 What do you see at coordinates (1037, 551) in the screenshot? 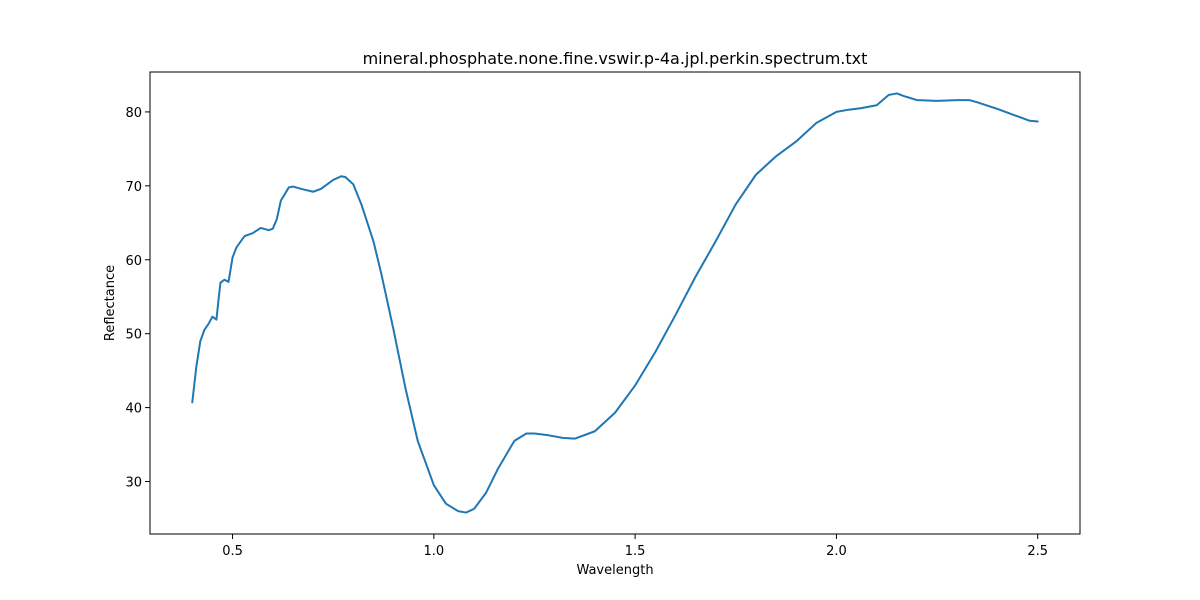
I see `x-tick-label: 2.5` at bounding box center [1037, 551].